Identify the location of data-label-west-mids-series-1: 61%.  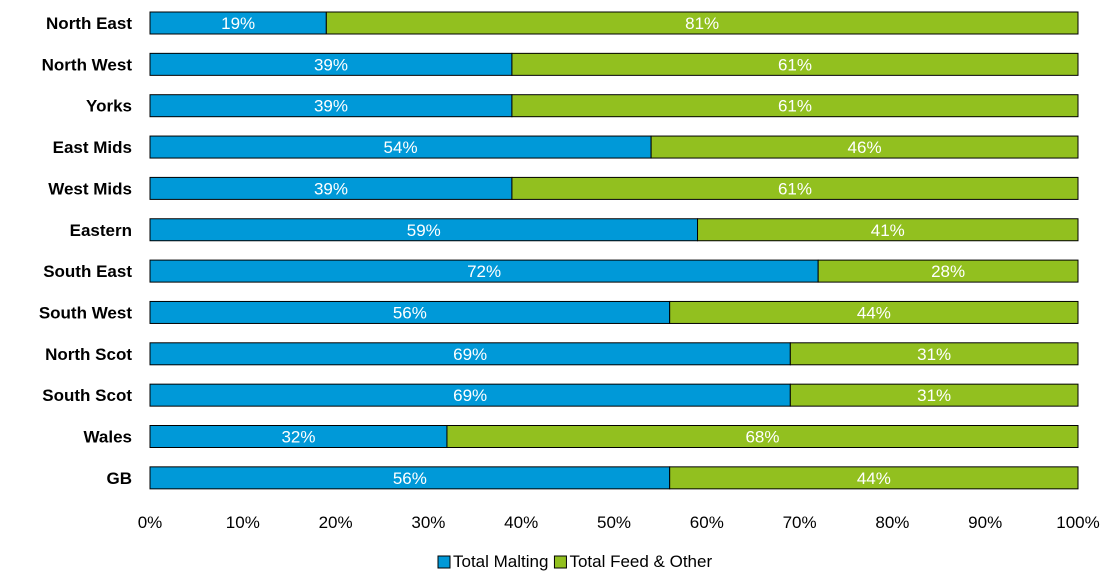
(795, 188).